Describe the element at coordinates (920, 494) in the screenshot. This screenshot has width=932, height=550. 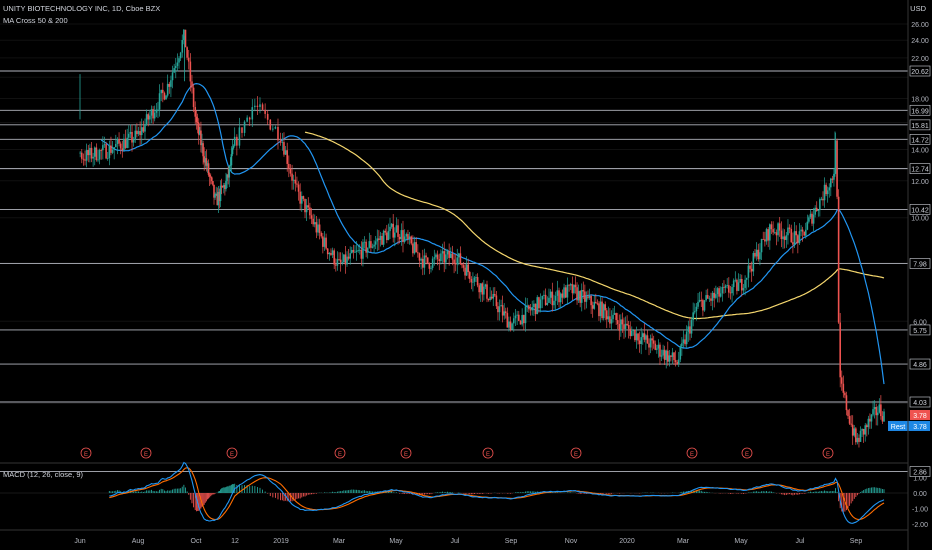
I see `macd-tick: 0.00` at that location.